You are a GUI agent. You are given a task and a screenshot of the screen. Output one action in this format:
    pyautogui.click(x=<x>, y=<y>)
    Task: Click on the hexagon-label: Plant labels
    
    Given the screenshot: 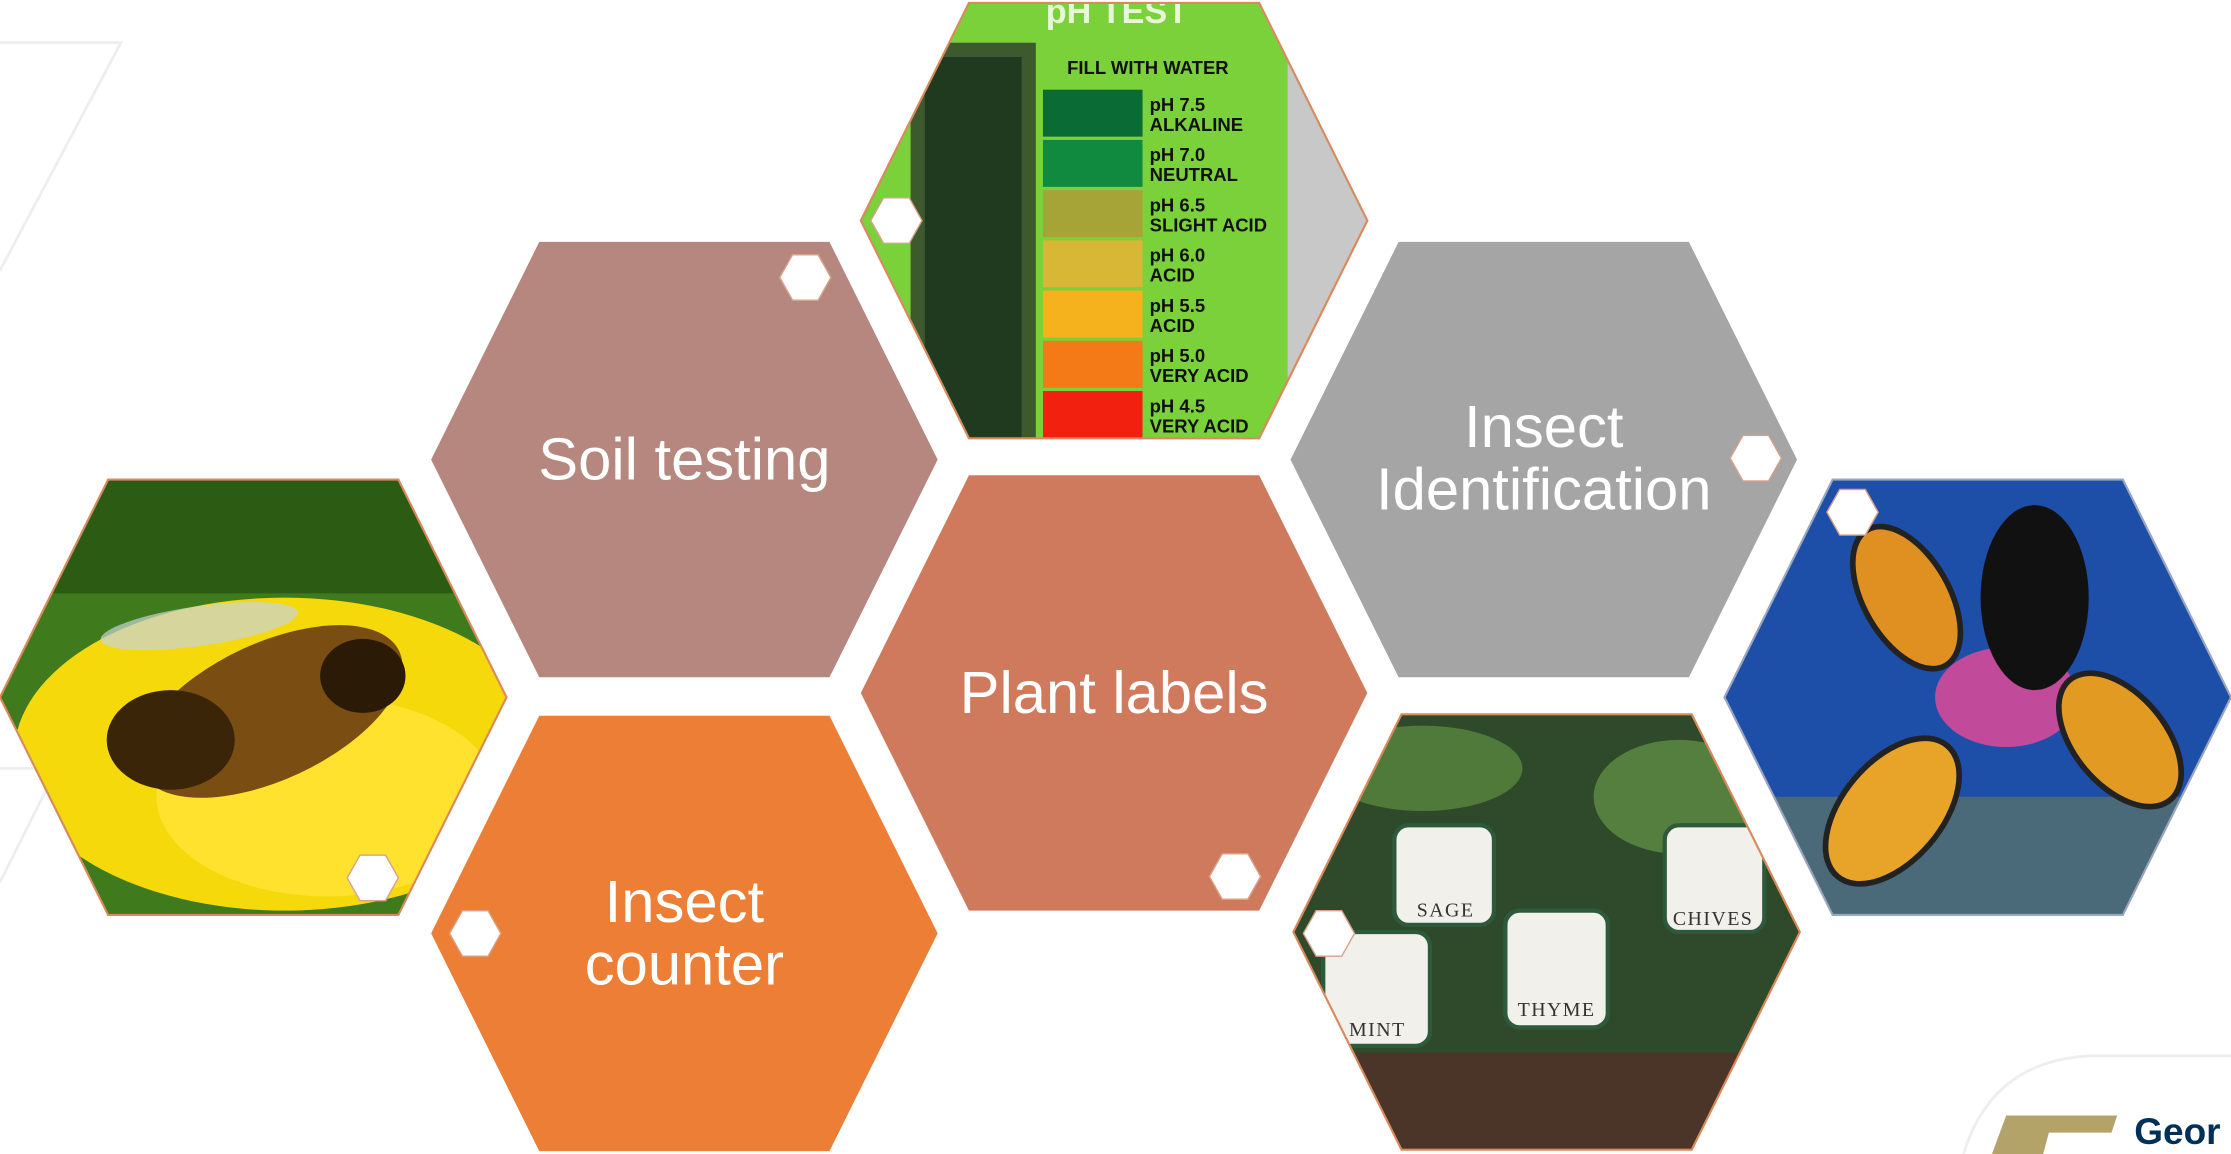 What is the action you would take?
    pyautogui.click(x=1114, y=692)
    